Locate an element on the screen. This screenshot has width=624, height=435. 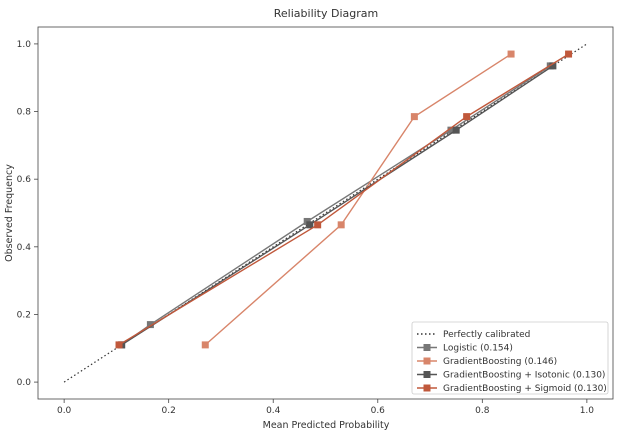
y-tick-label: 1.0 is located at coordinates (24, 45).